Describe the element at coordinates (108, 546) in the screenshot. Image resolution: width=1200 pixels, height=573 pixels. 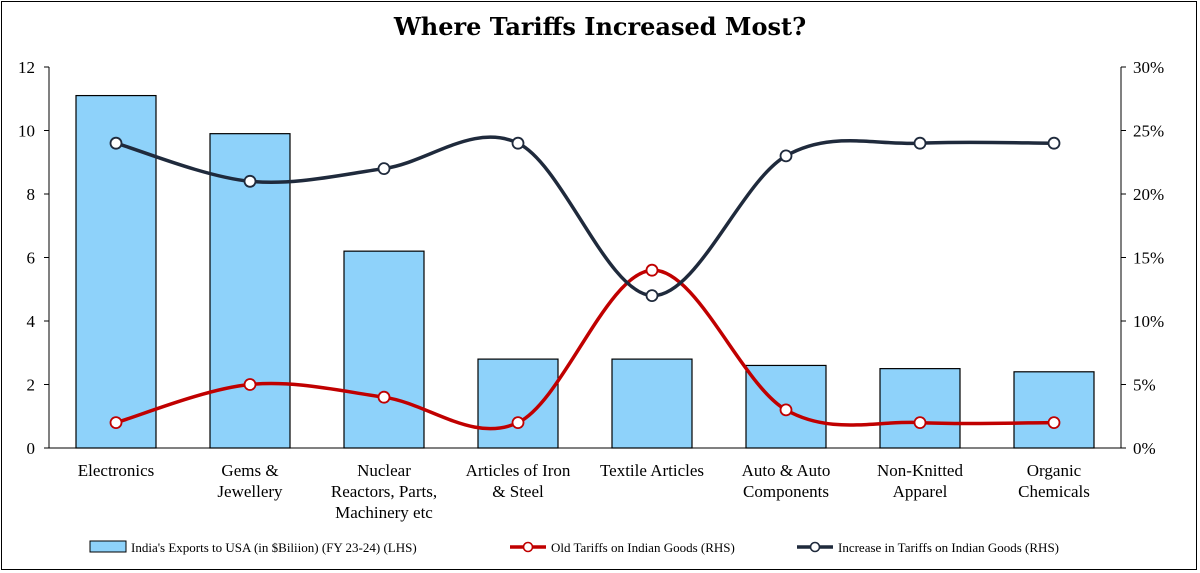
I see `legend-swatch-exports` at that location.